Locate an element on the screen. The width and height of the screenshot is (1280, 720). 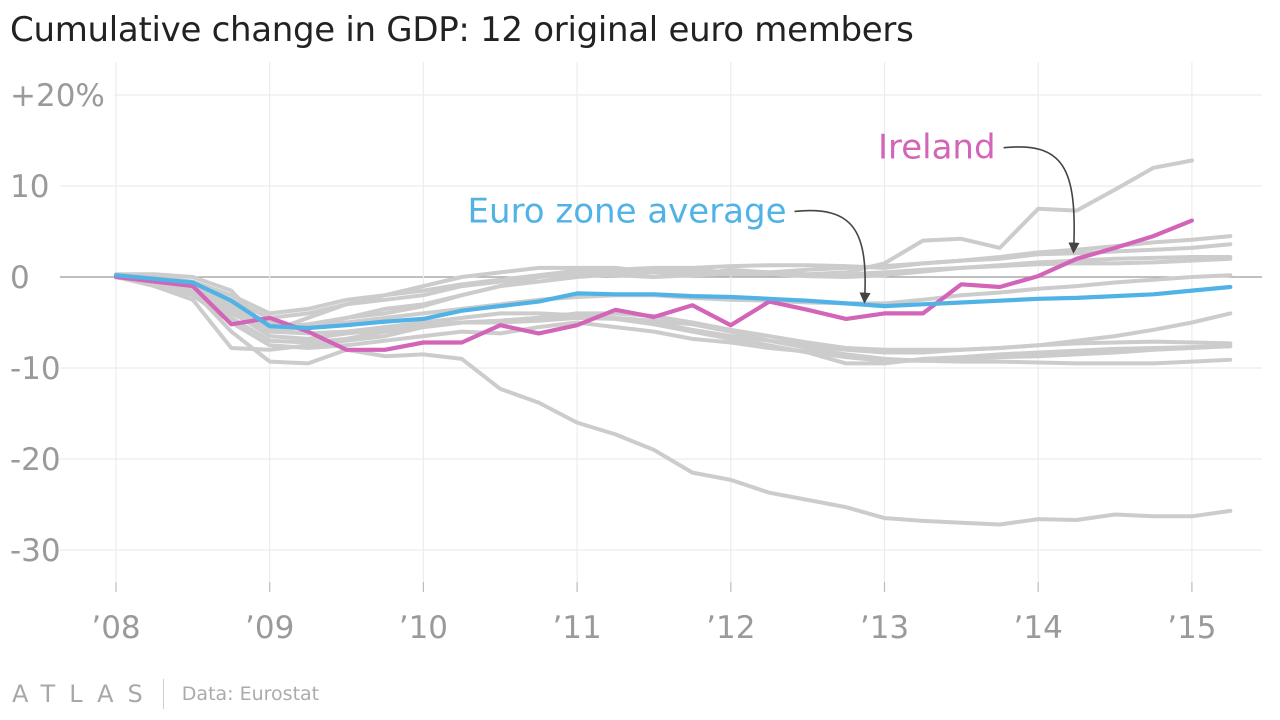
annotations: Ireland Euro zone average is located at coordinates (774, 216).